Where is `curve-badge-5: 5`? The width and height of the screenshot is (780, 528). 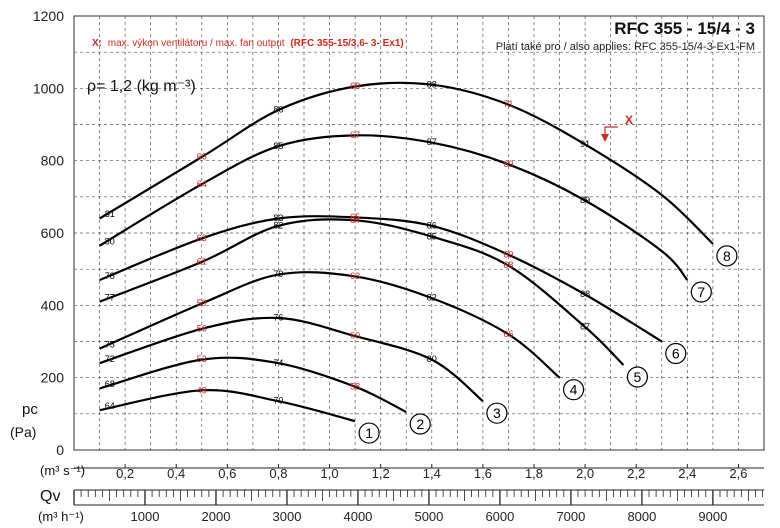 curve-badge-5: 5 is located at coordinates (637, 377).